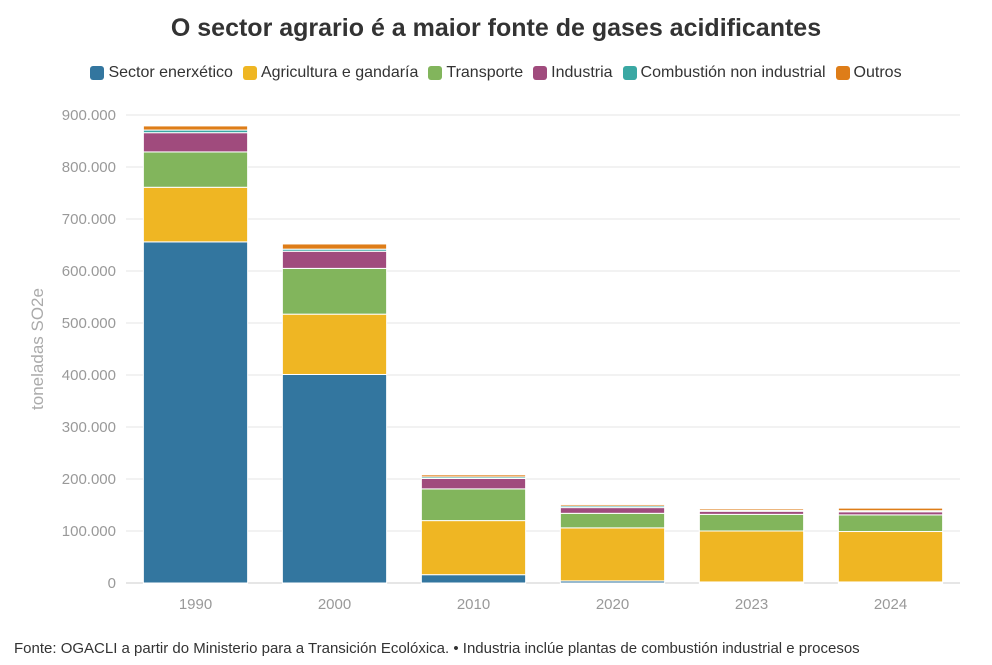 This screenshot has height=665, width=992. What do you see at coordinates (37, 349) in the screenshot?
I see `y-axis-title: toneladas SO2e` at bounding box center [37, 349].